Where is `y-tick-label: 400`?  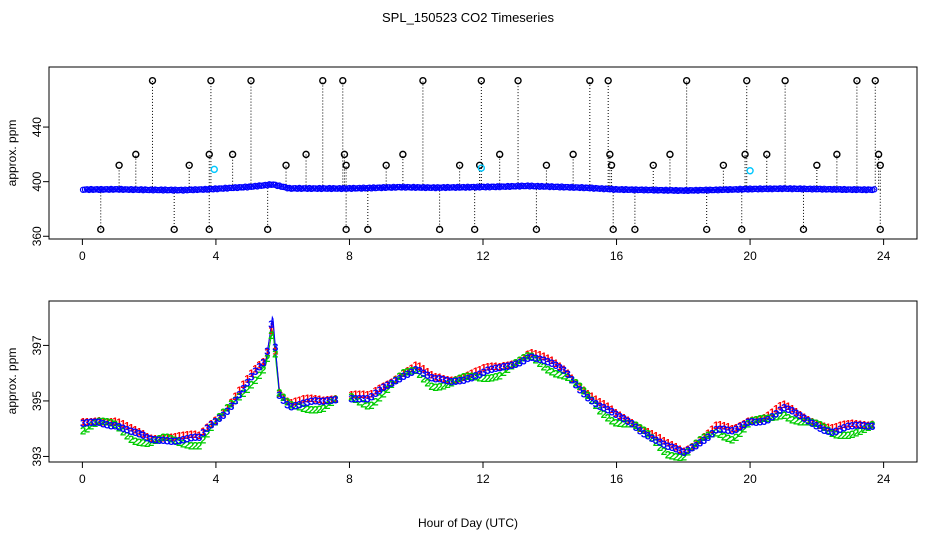 y-tick-label: 400 is located at coordinates (37, 181).